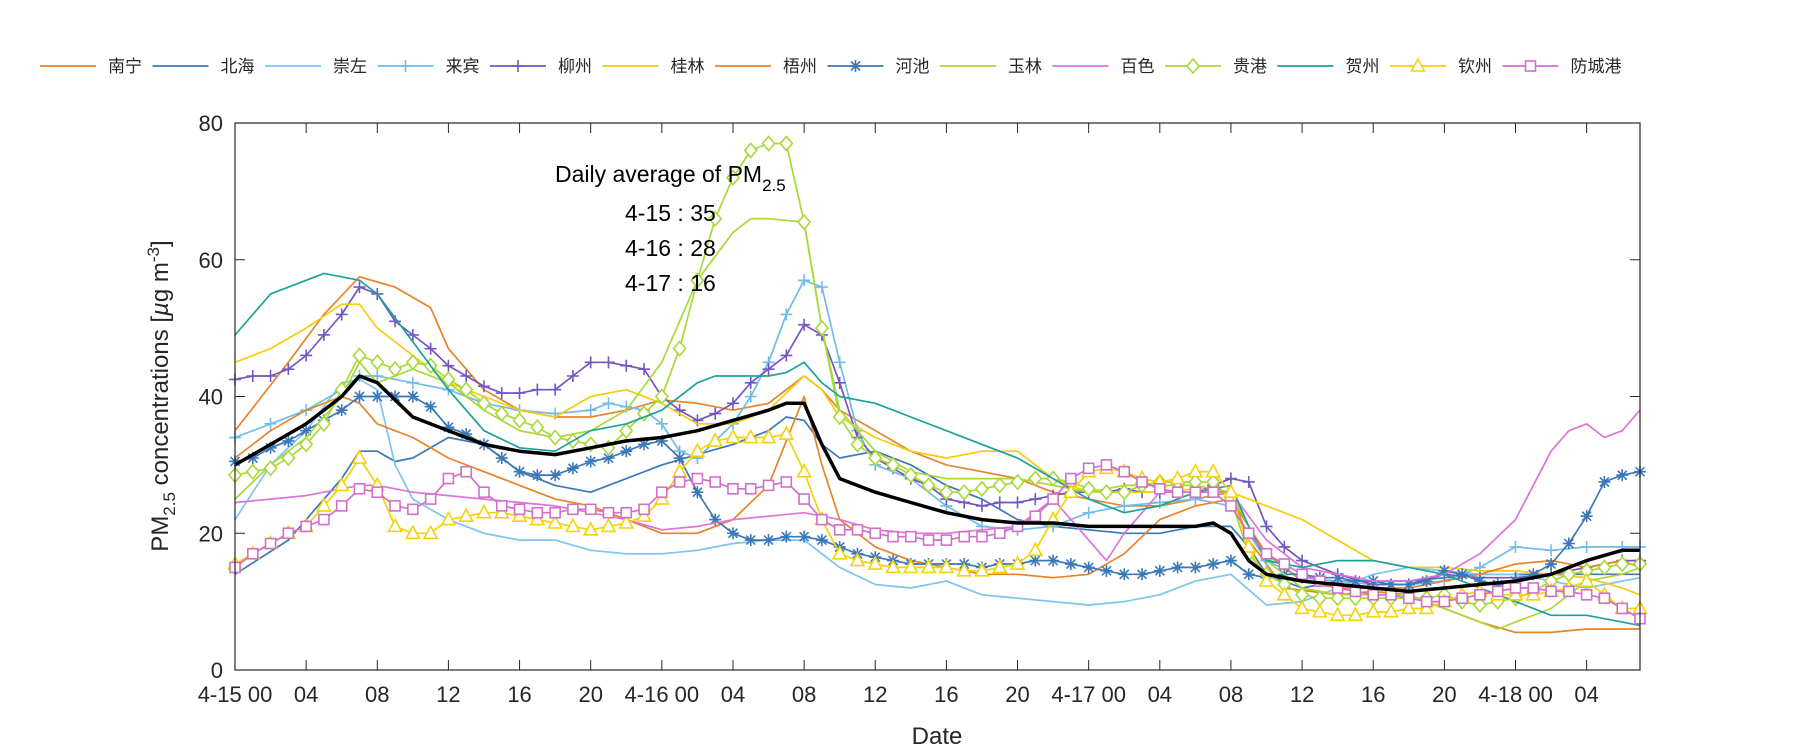  What do you see at coordinates (878, 67) in the screenshot?
I see `legend-item: 河池` at bounding box center [878, 67].